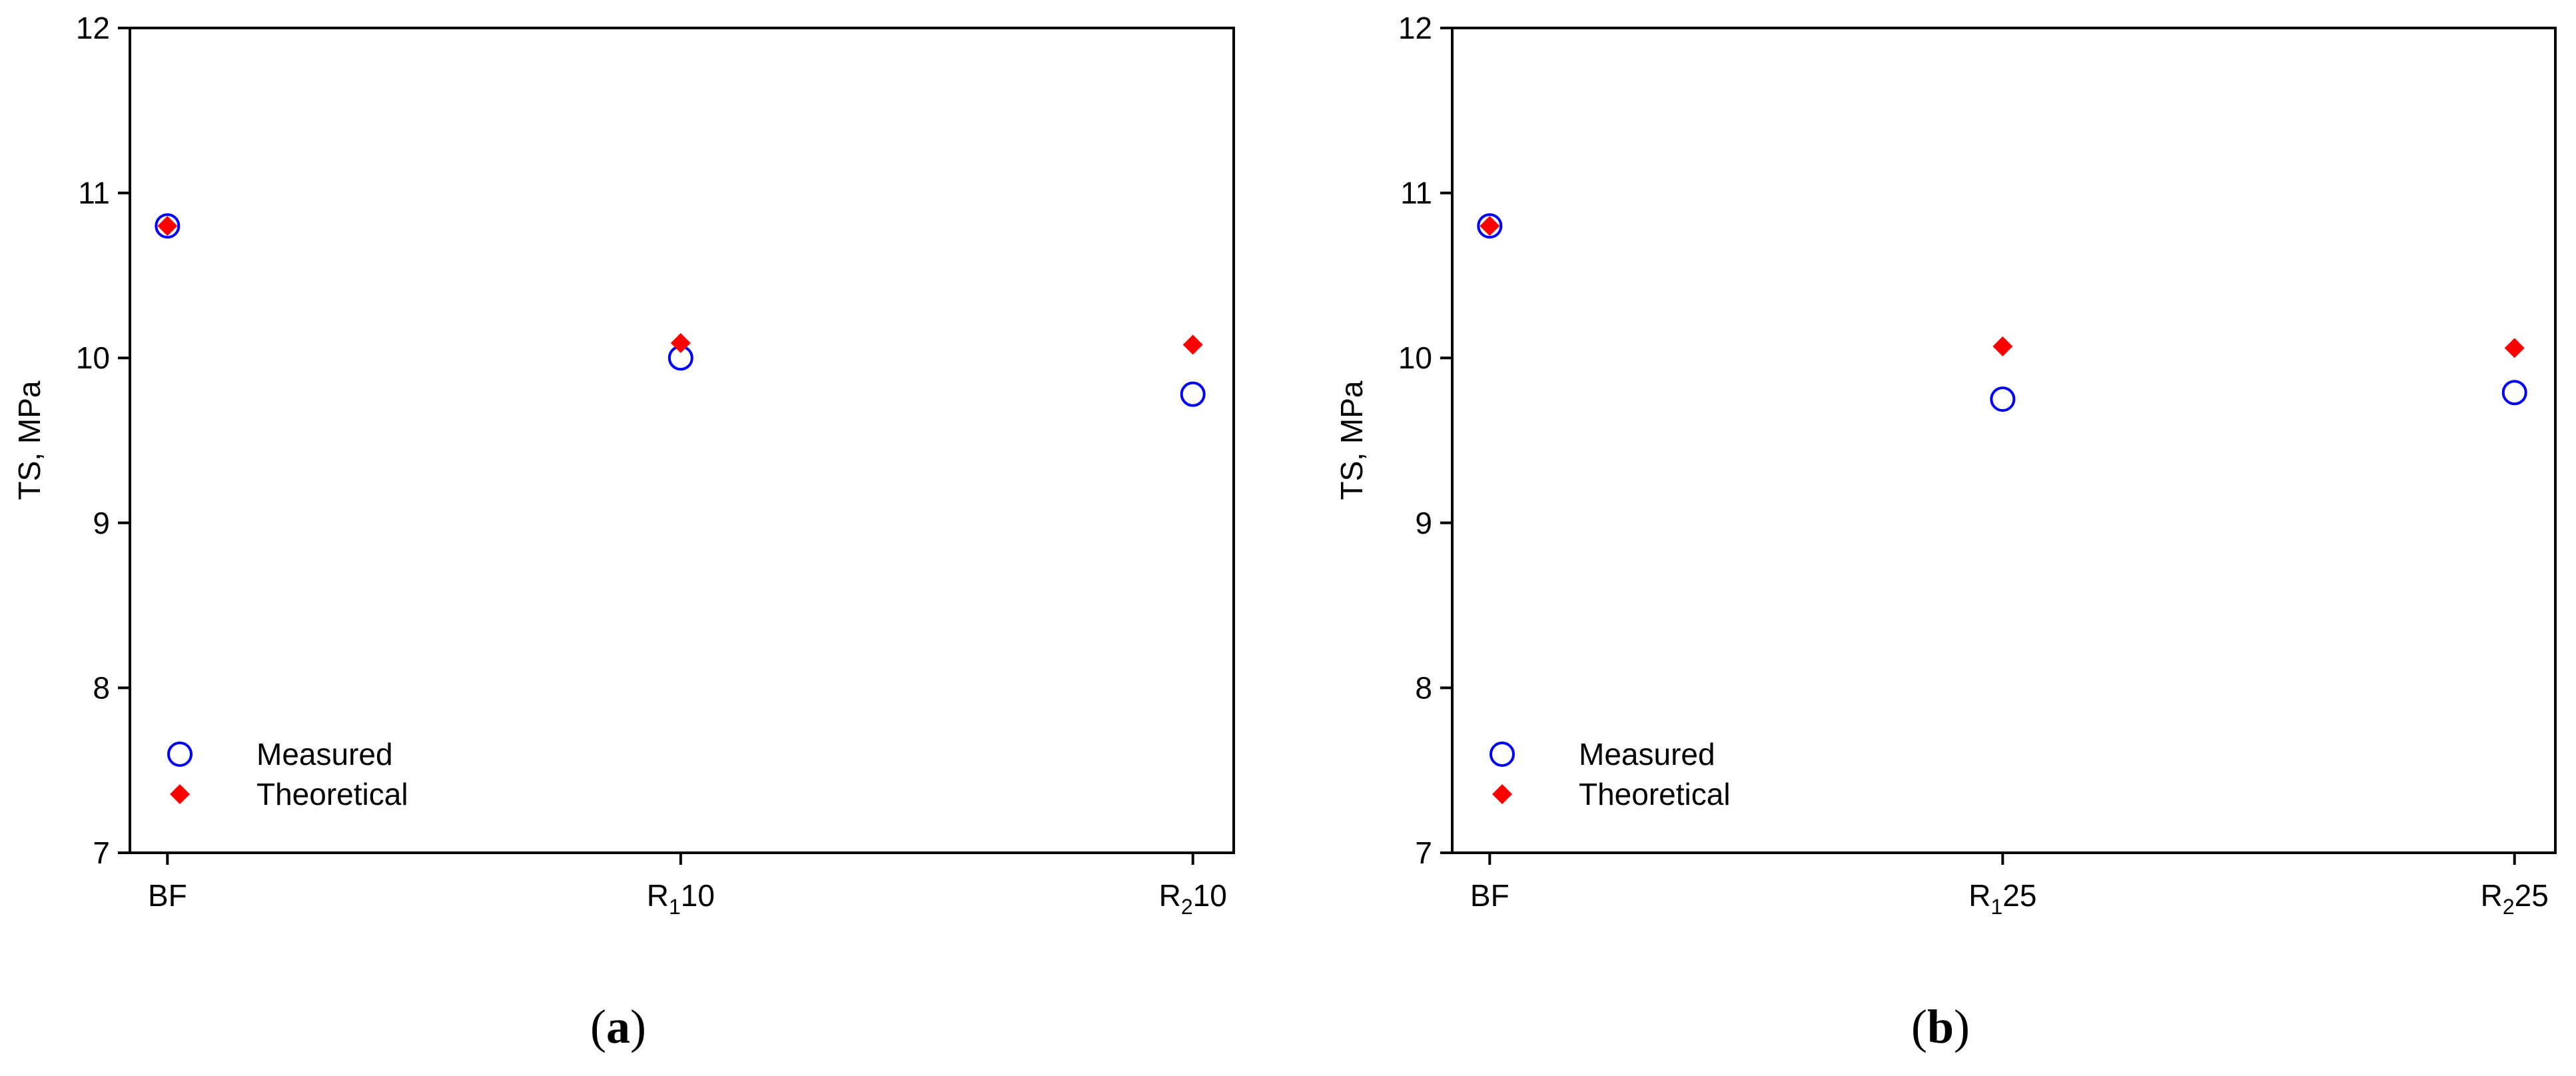 This screenshot has width=2576, height=1076. Describe the element at coordinates (618, 1026) in the screenshot. I see `panel-label: (a)` at that location.